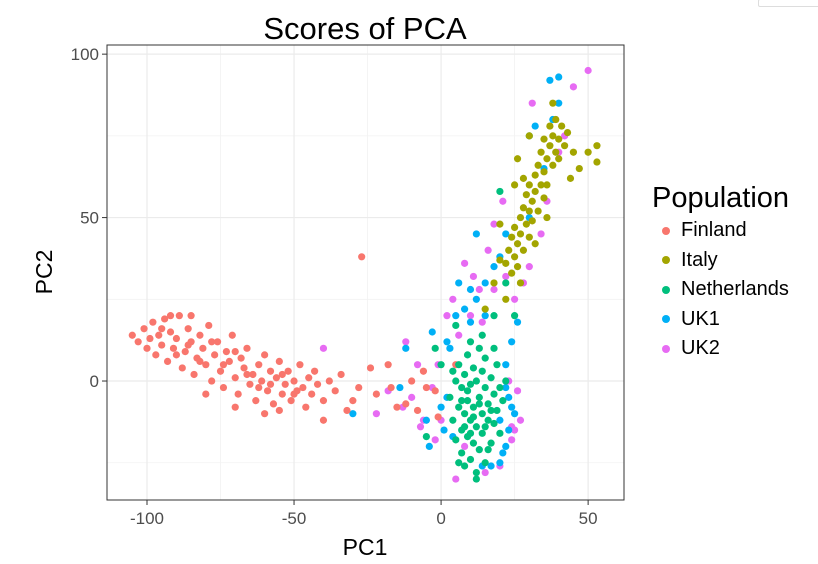 This screenshot has height=564, width=818. I want to click on x-tick-label: 50, so click(588, 518).